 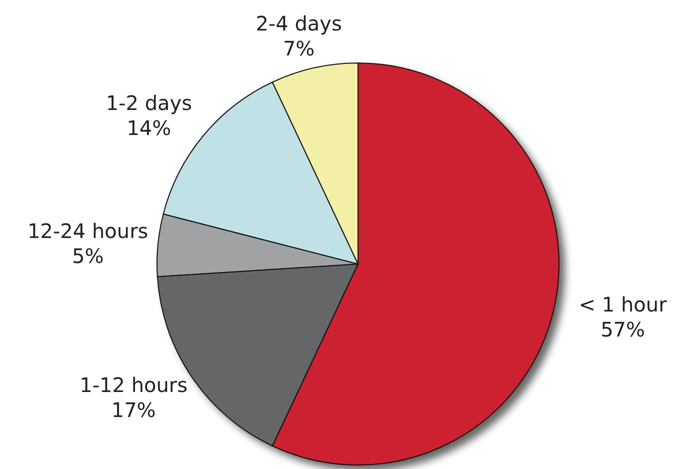 I want to click on data-label: 7%, so click(x=298, y=48).